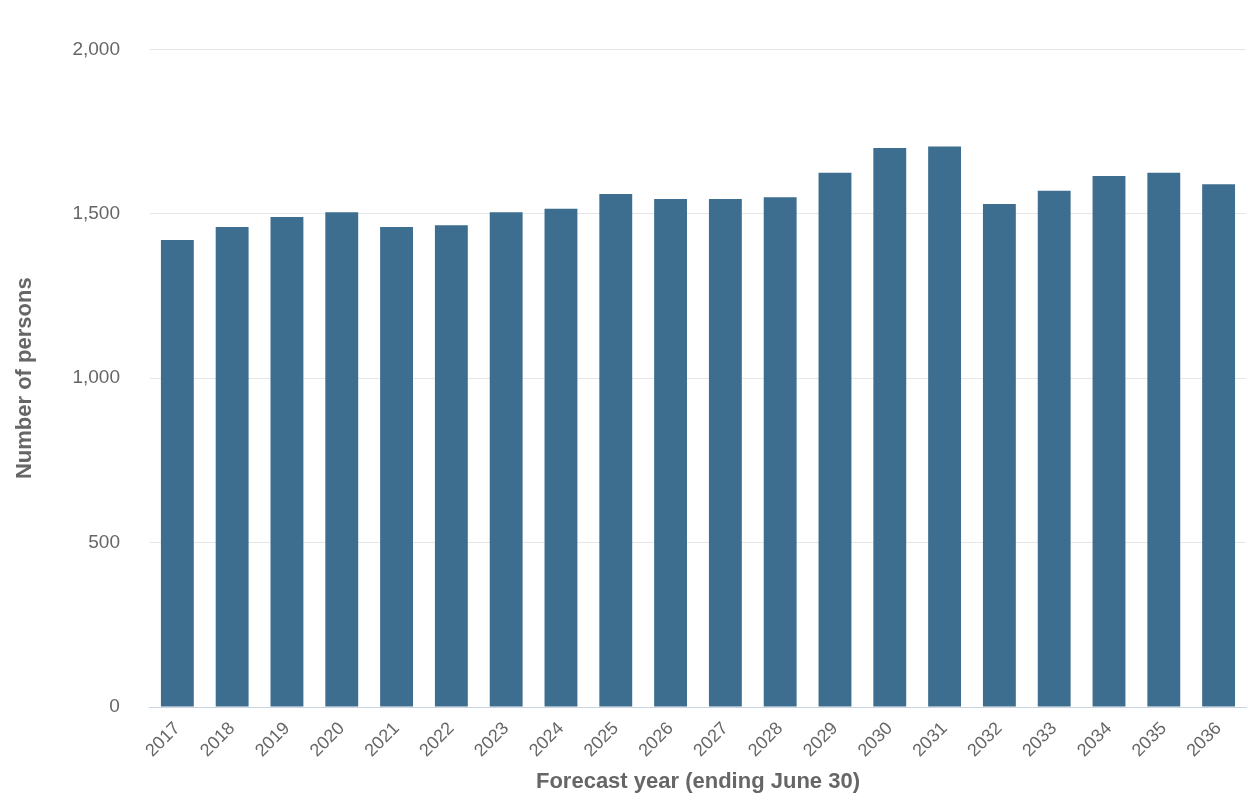 Image resolution: width=1260 pixels, height=807 pixels. I want to click on y-tick-label: 0, so click(114, 706).